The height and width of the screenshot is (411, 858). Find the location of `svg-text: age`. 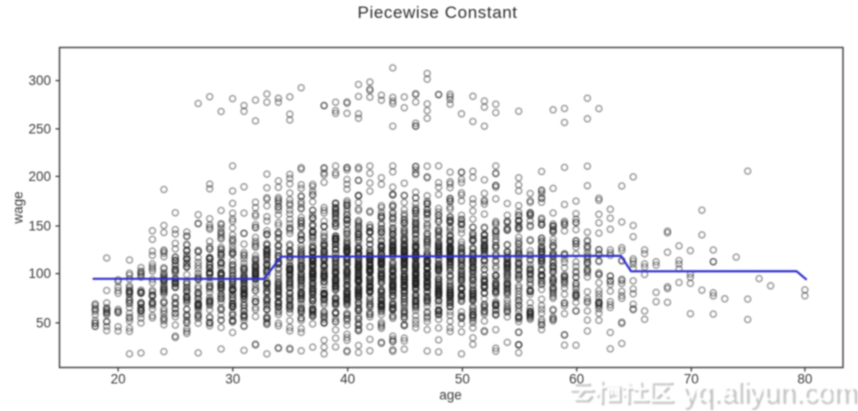

svg-text: age is located at coordinates (450, 395).